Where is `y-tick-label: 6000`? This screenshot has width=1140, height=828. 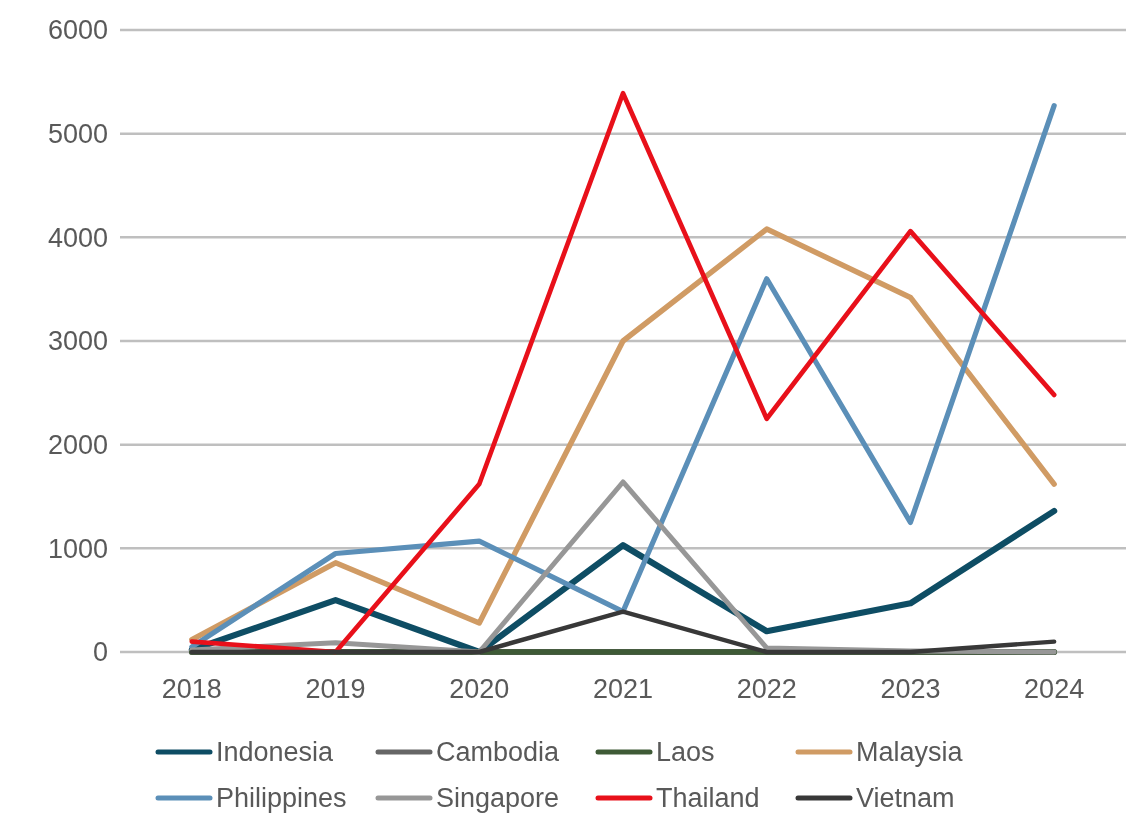 y-tick-label: 6000 is located at coordinates (77, 30).